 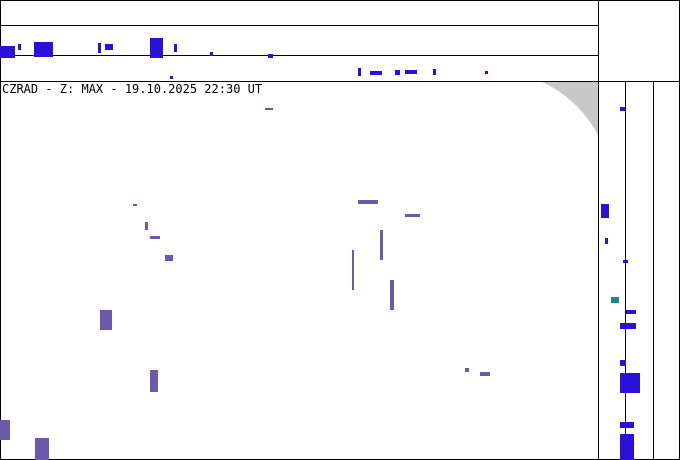 What do you see at coordinates (132, 89) in the screenshot?
I see `product-title: CZRAD - Z: MAX - 19.10.2025 22:30 UT` at bounding box center [132, 89].